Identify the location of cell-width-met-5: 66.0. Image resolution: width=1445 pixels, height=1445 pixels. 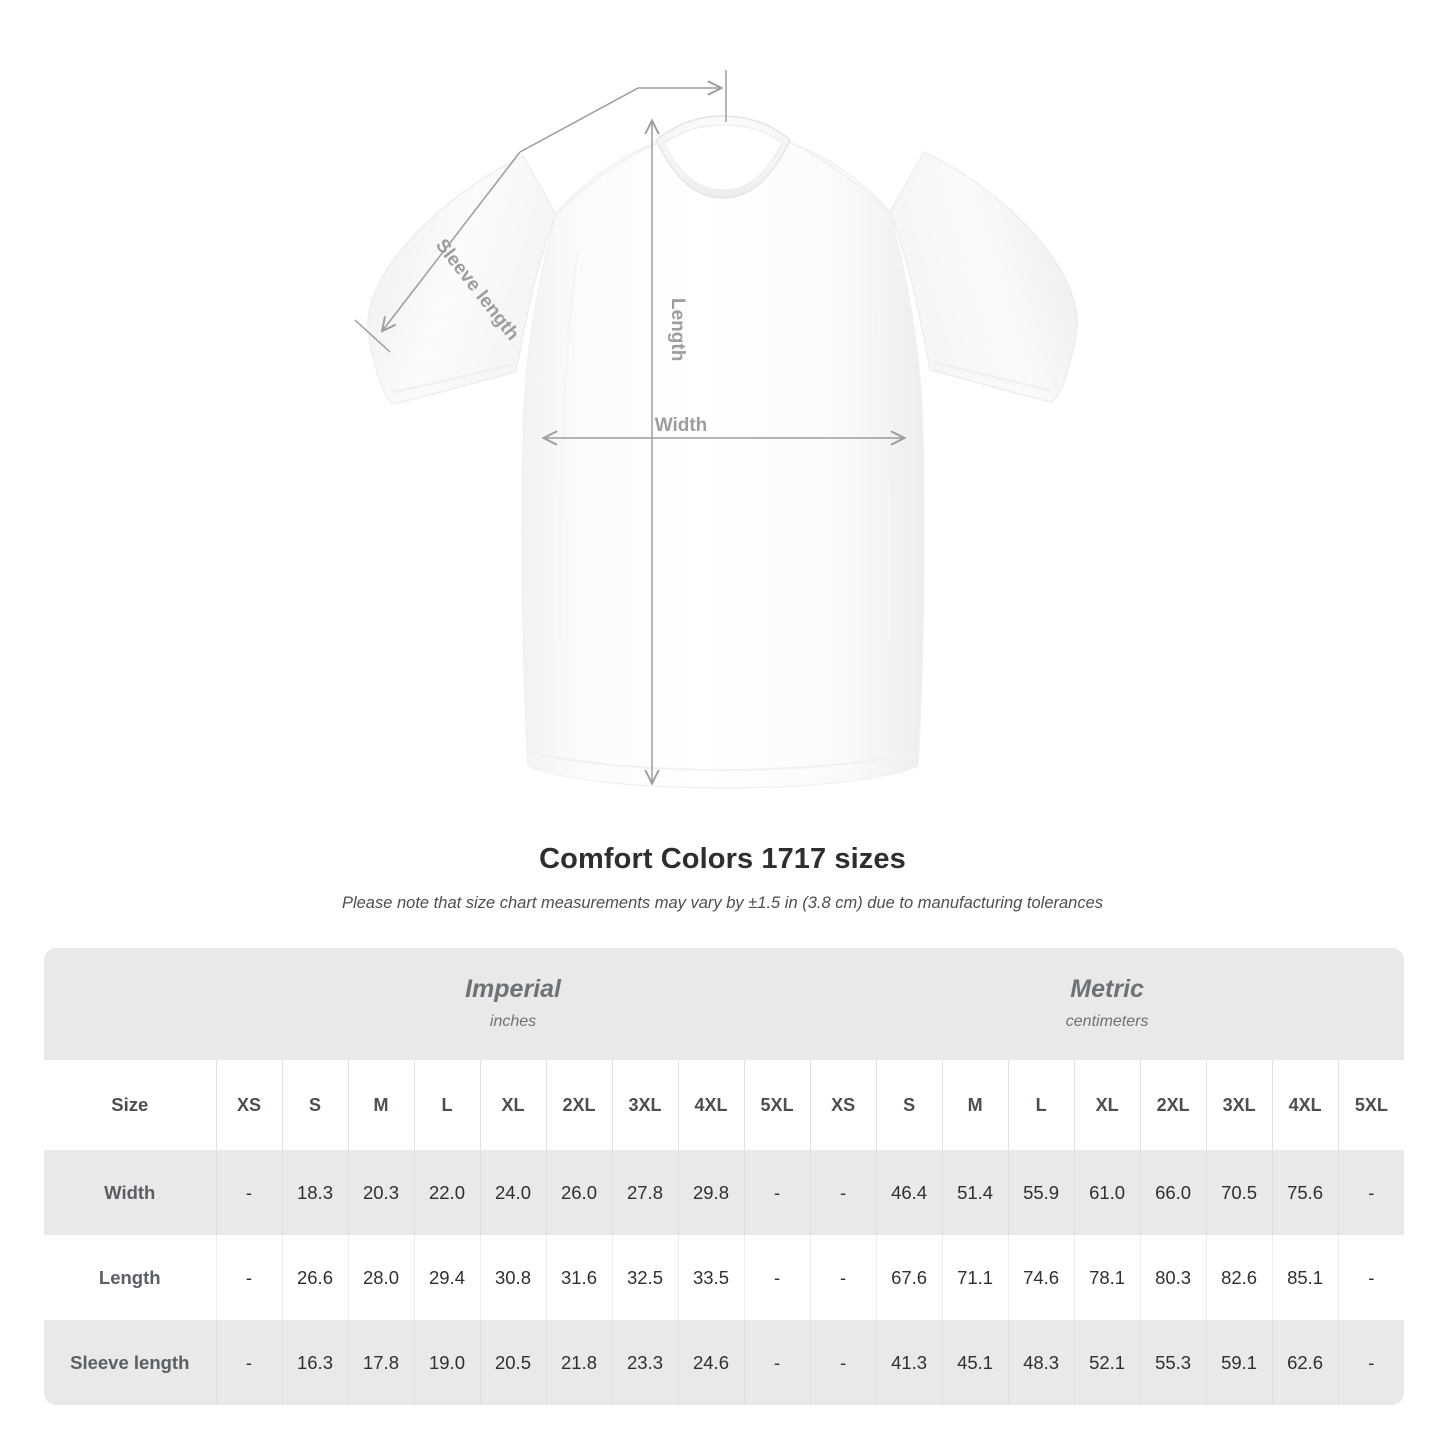
(1173, 1192).